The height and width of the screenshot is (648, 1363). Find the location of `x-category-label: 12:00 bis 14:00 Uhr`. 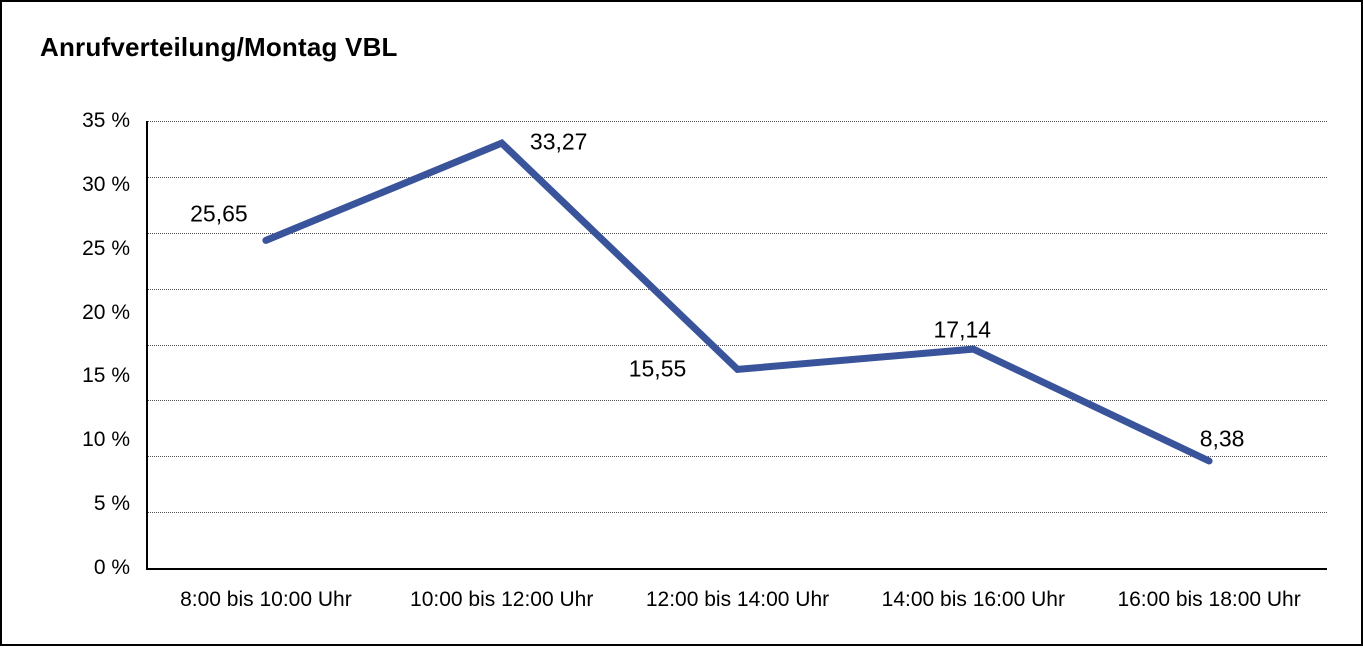

x-category-label: 12:00 bis 14:00 Uhr is located at coordinates (737, 599).